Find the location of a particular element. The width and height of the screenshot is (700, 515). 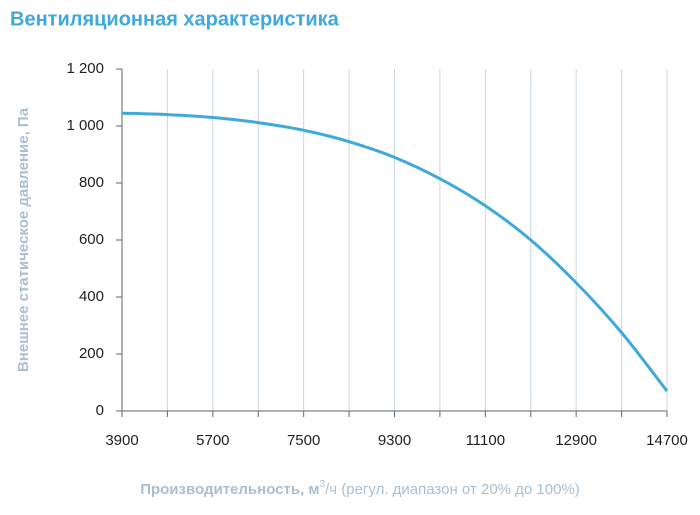

y-tick-label: 800 is located at coordinates (91, 182).